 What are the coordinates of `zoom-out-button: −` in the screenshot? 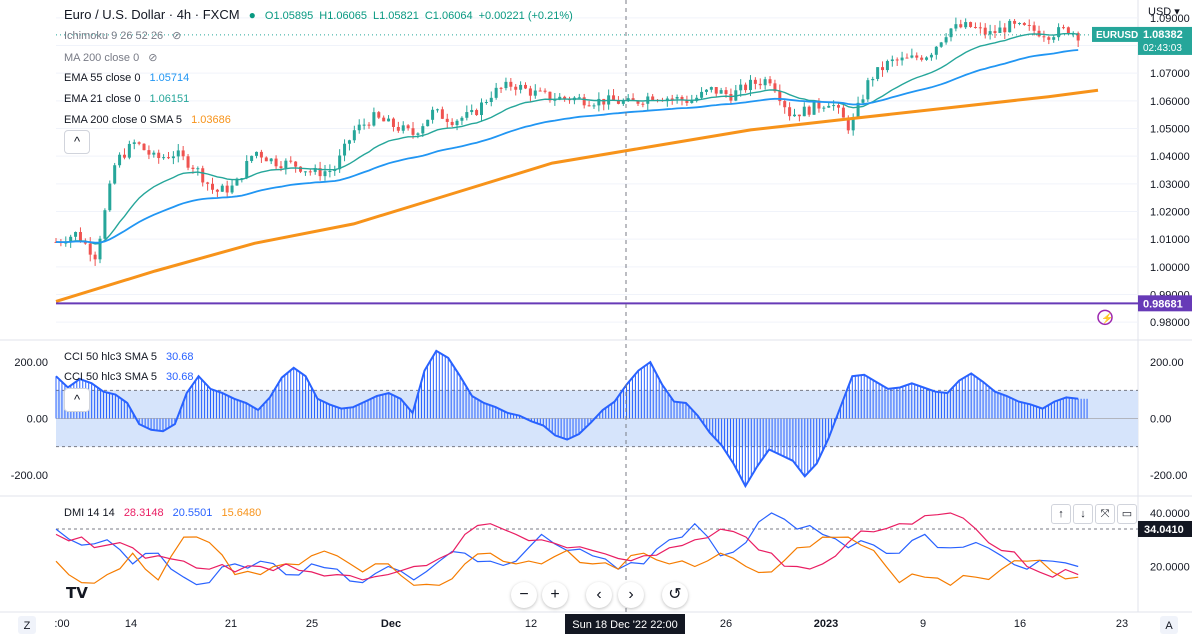 It's located at (524, 595).